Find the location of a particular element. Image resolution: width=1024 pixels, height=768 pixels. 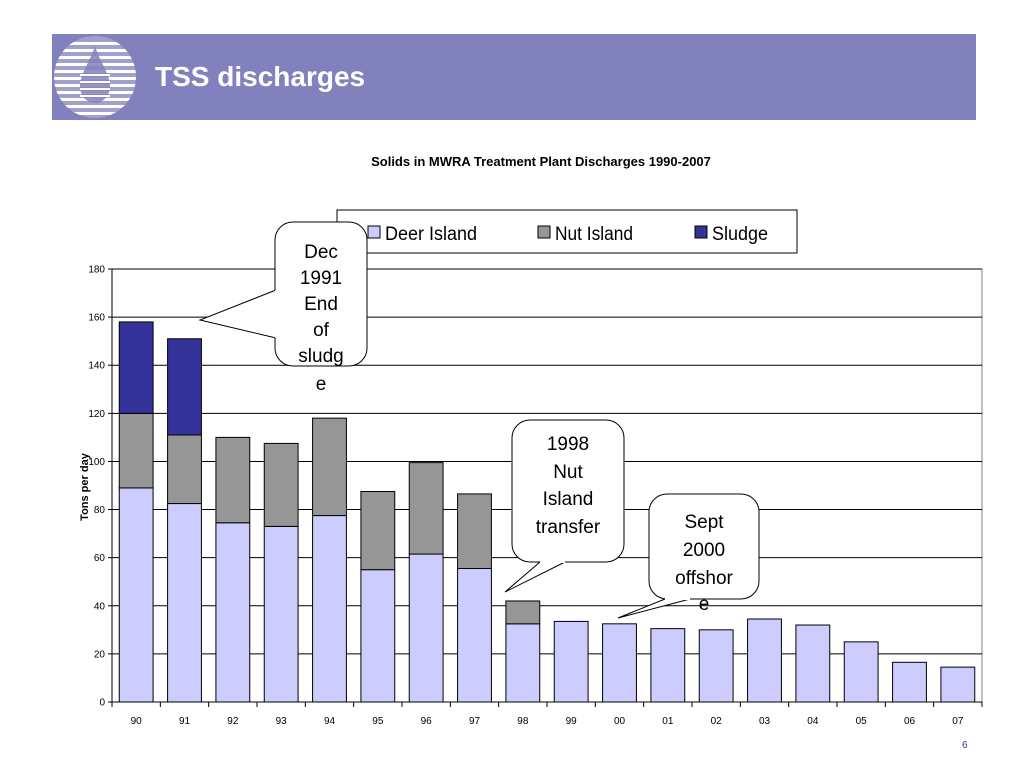

y-tick-label: 40 is located at coordinates (100, 606).